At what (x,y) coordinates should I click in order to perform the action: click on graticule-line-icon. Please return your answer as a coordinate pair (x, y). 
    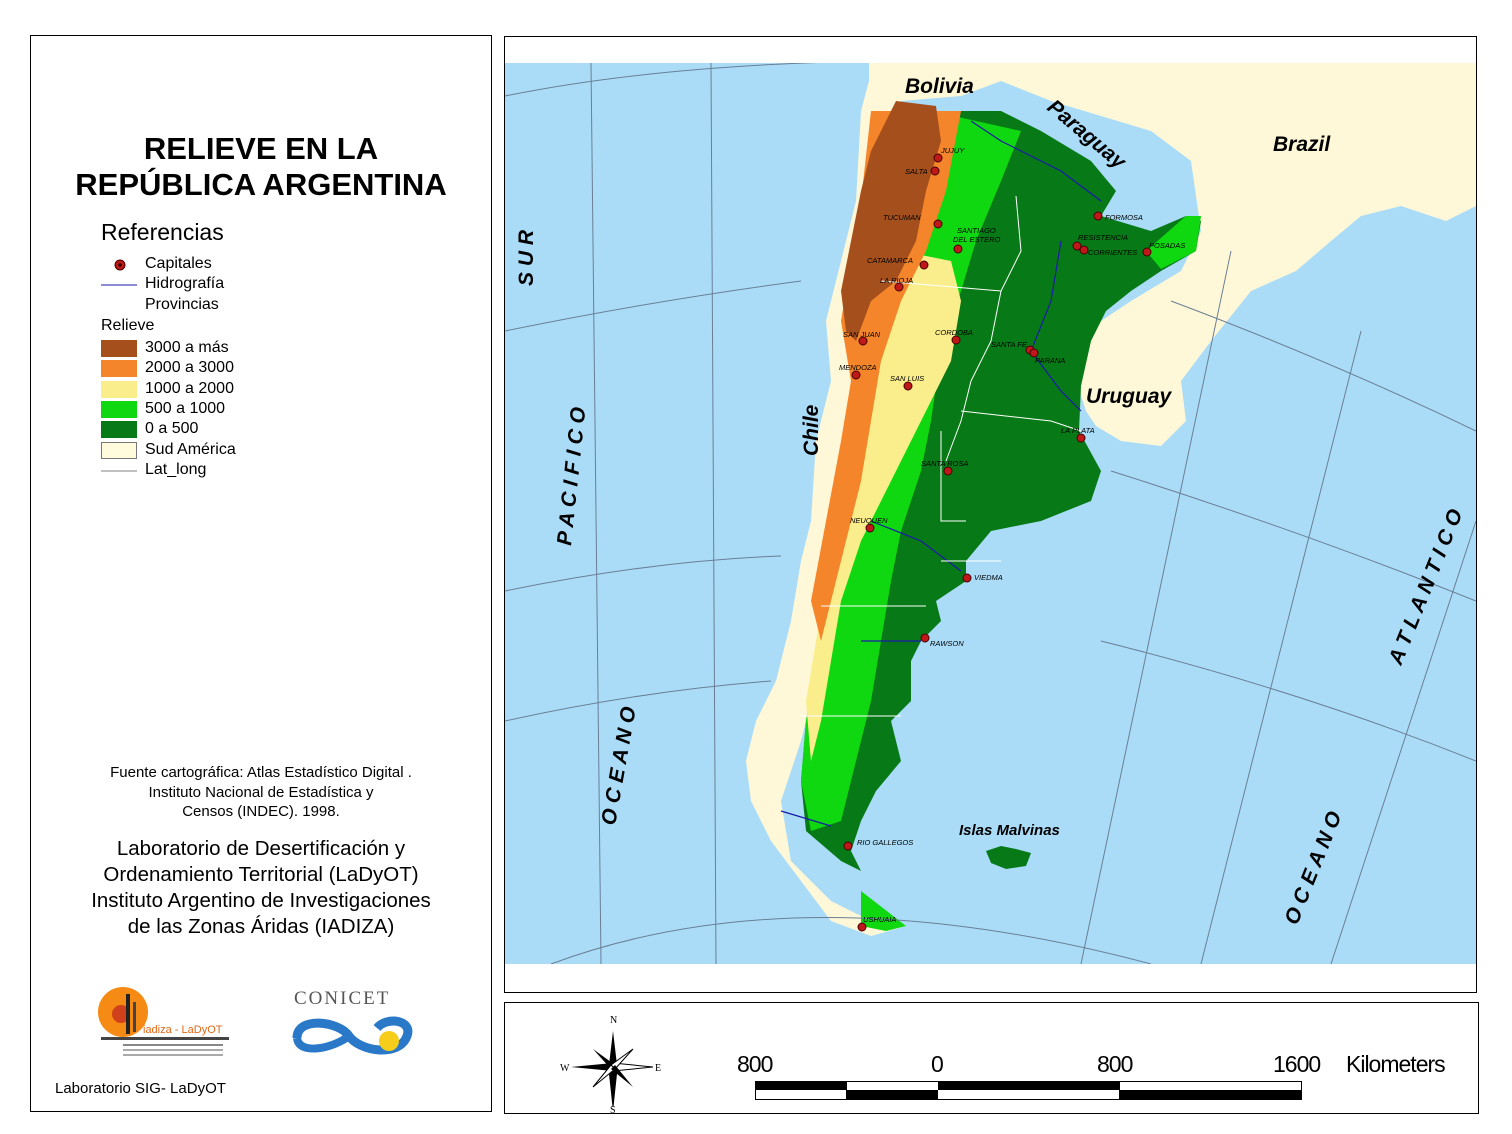
    Looking at the image, I should click on (123, 470).